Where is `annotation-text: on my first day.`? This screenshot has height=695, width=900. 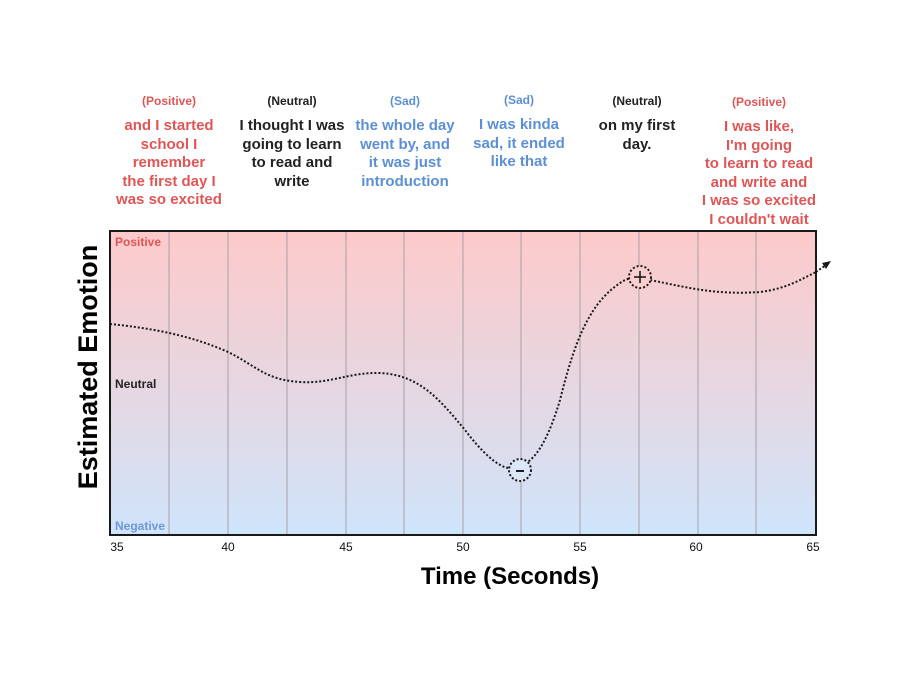 annotation-text: on my first day. is located at coordinates (637, 135).